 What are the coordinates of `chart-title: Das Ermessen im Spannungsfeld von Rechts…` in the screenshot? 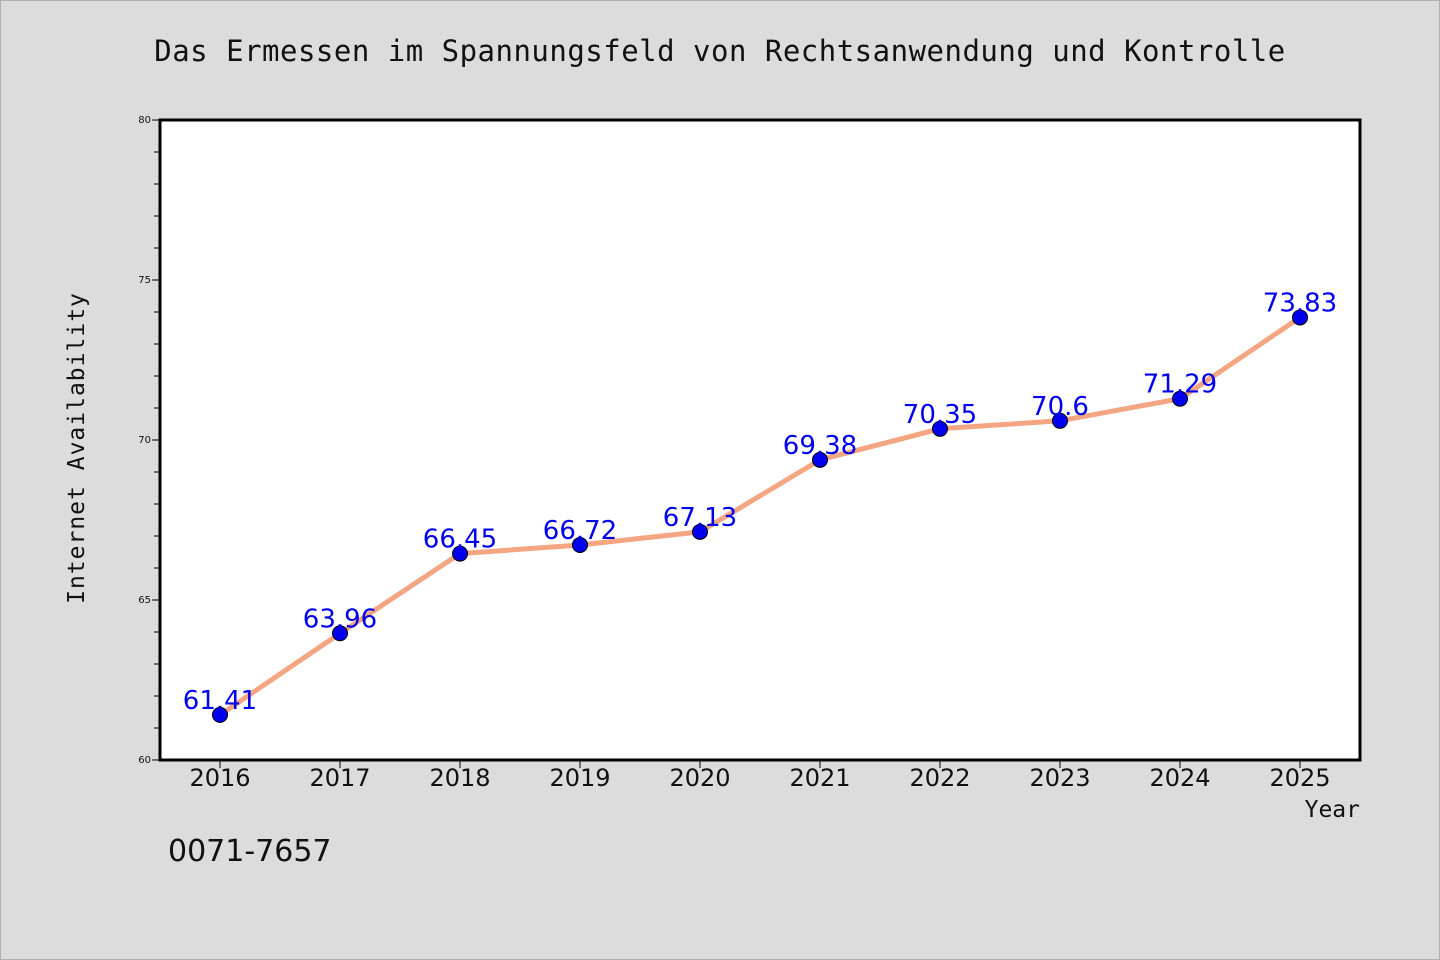 It's located at (720, 51).